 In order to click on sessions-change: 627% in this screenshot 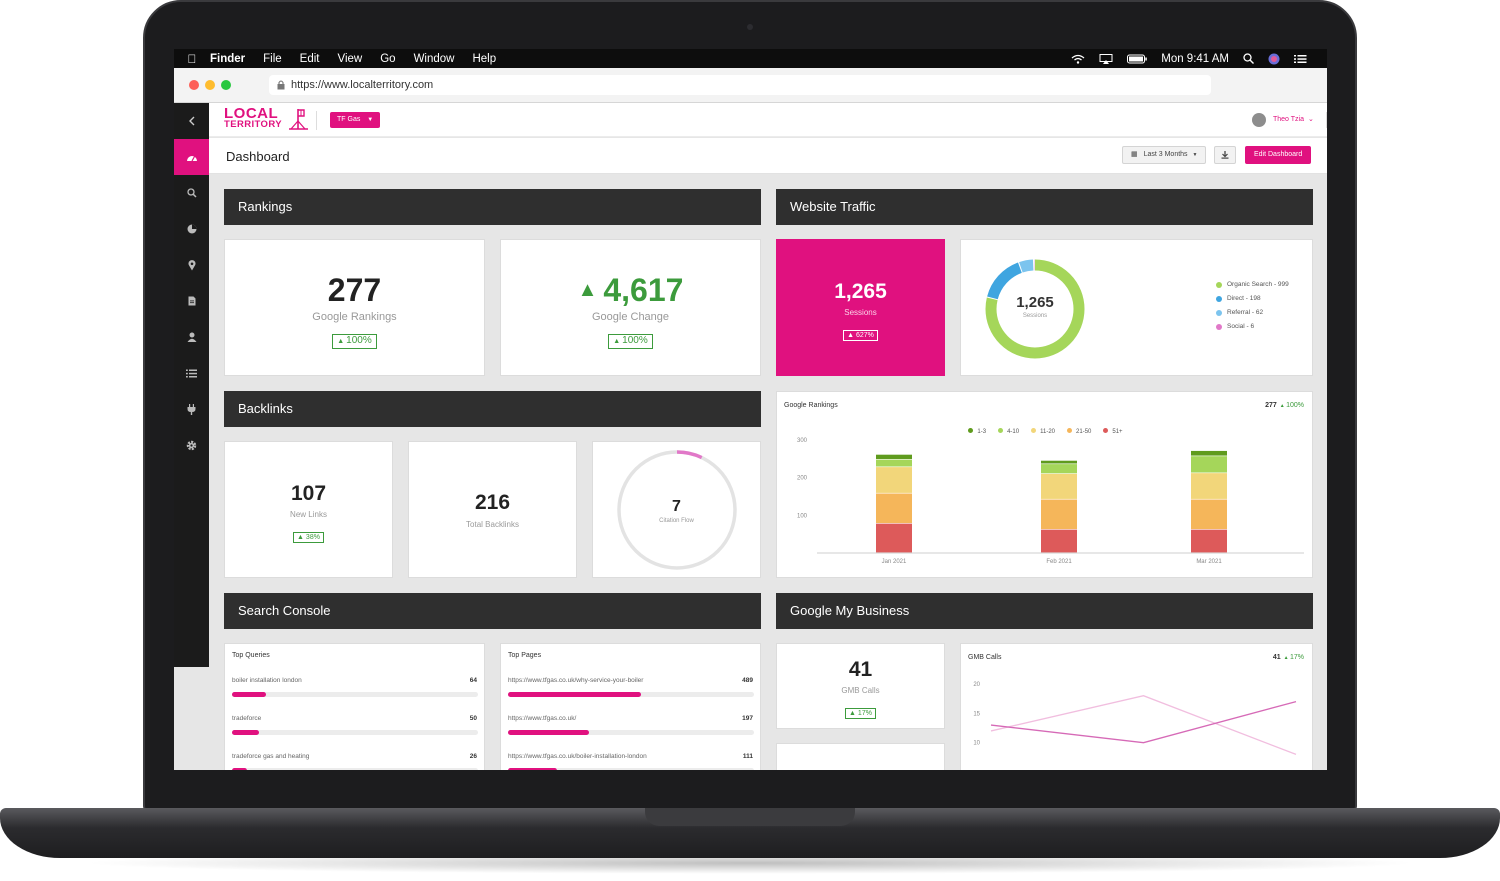, I will do `click(864, 335)`.